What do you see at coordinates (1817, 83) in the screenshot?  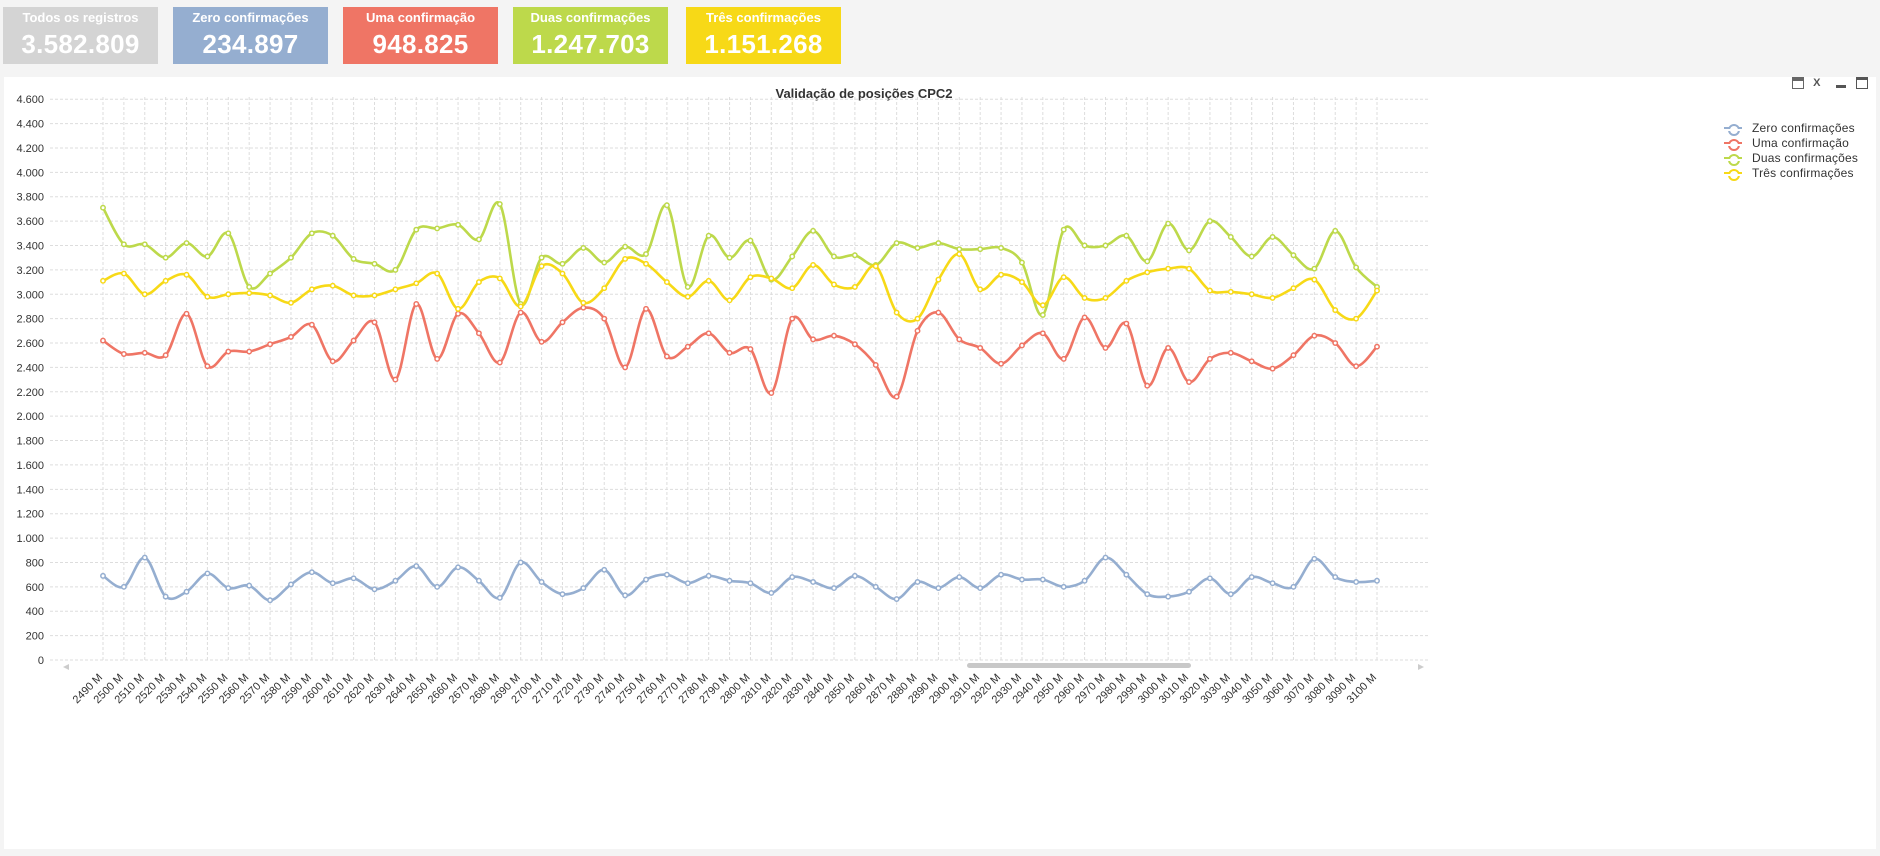 I see `export-excel-icon: X` at bounding box center [1817, 83].